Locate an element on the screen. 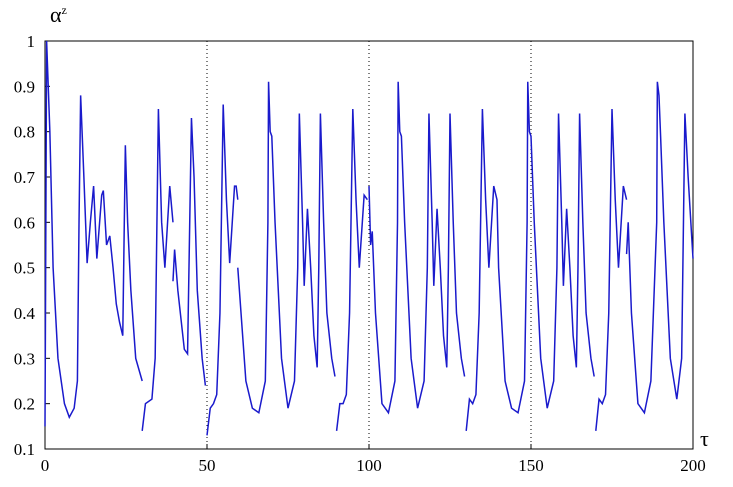  y-tick-label: 0.7 is located at coordinates (25, 177).